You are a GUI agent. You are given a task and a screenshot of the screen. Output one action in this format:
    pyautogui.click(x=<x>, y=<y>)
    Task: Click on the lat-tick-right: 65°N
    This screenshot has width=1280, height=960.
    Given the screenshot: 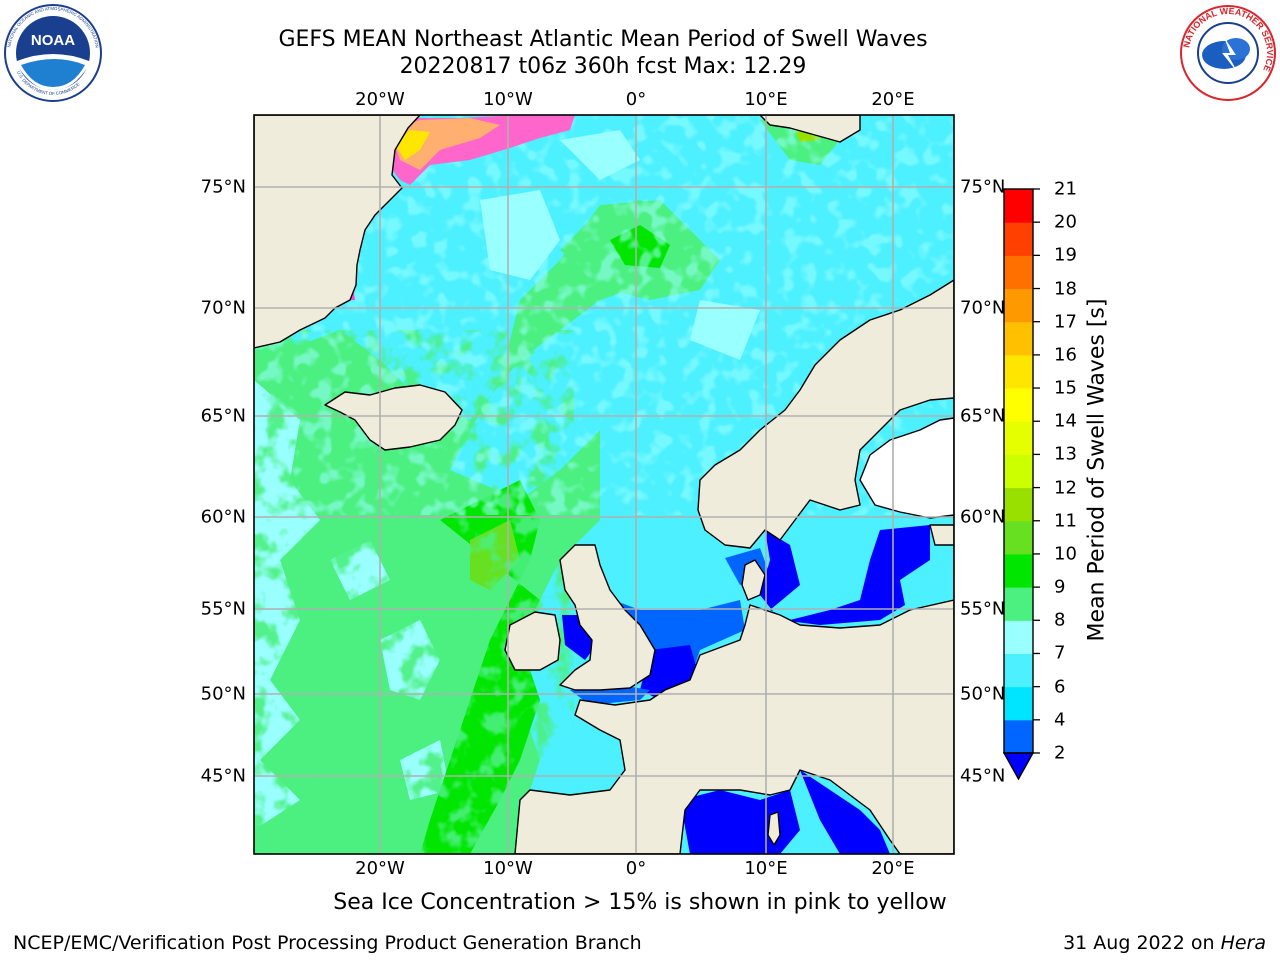 What is the action you would take?
    pyautogui.click(x=983, y=416)
    